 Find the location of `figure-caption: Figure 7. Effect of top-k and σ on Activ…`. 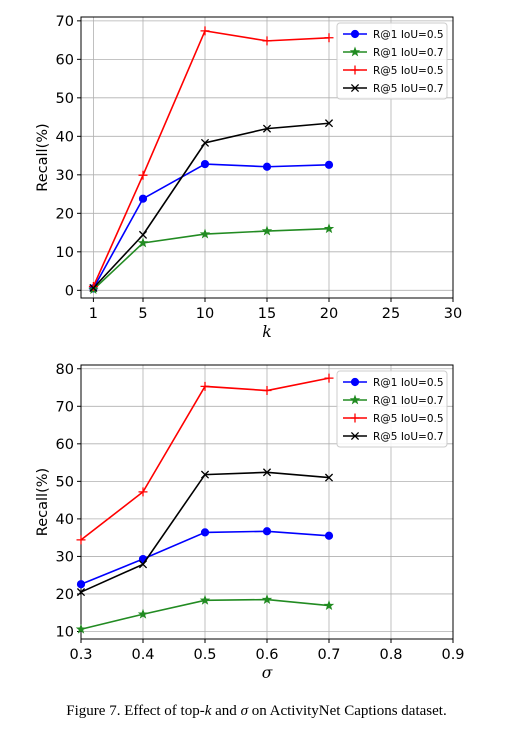

figure-caption: Figure 7. Effect of top-k and σ on Activ… is located at coordinates (256, 711).